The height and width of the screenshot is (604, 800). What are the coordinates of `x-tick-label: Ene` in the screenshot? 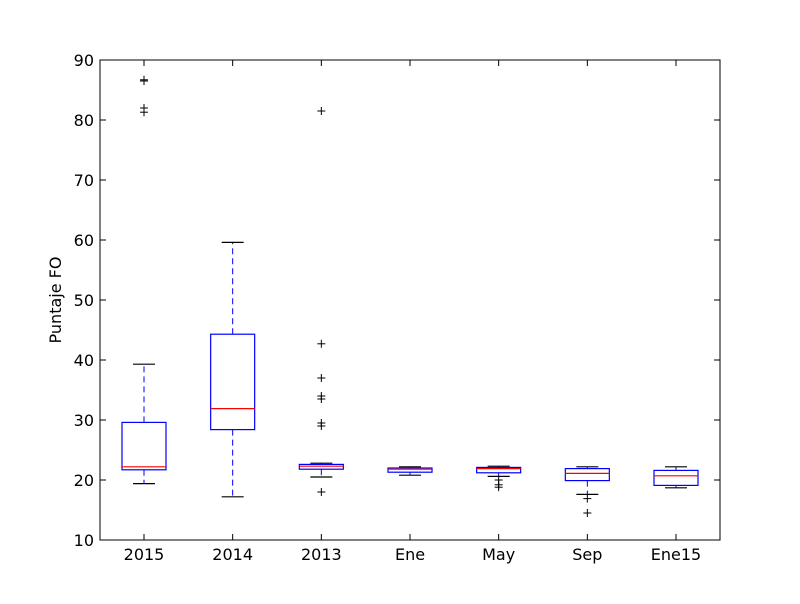 It's located at (410, 554).